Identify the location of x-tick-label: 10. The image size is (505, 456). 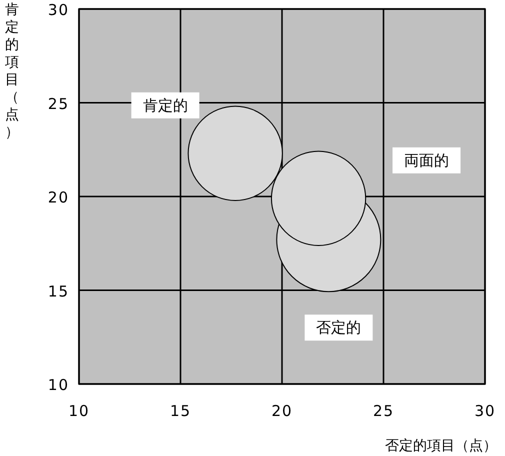
(79, 411).